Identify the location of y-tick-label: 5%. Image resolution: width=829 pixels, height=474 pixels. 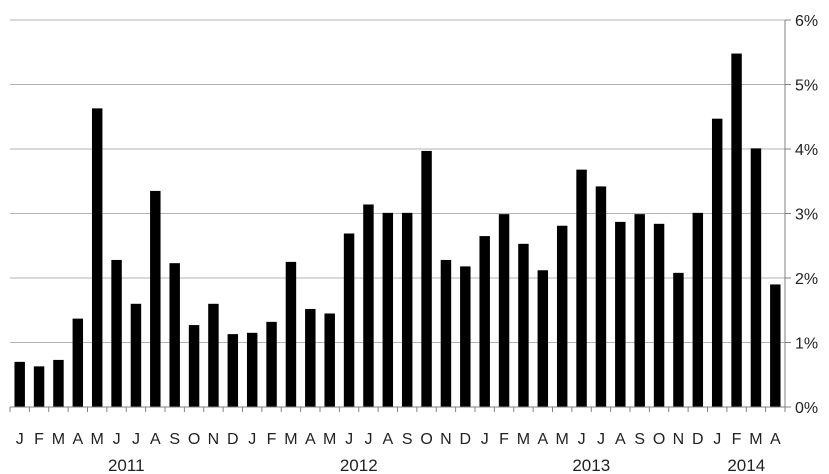
(806, 86).